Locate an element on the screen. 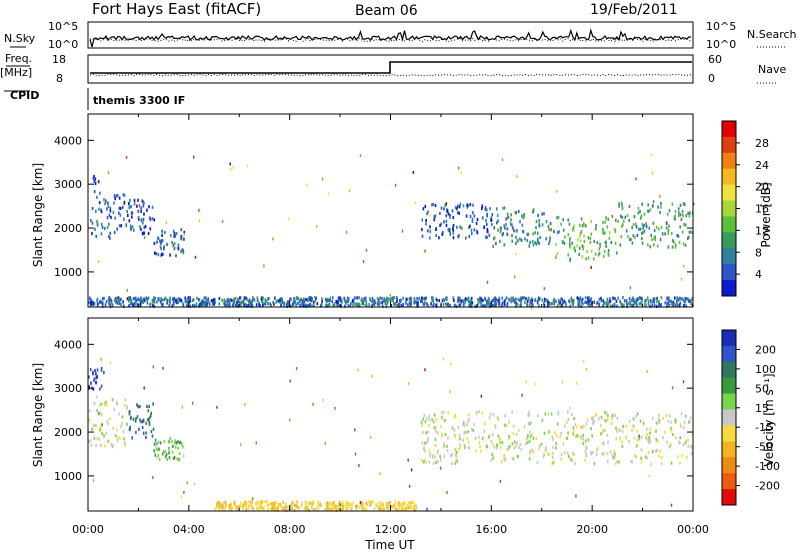 This screenshot has height=554, width=800. colorbar-tick-label: 100 is located at coordinates (765, 369).